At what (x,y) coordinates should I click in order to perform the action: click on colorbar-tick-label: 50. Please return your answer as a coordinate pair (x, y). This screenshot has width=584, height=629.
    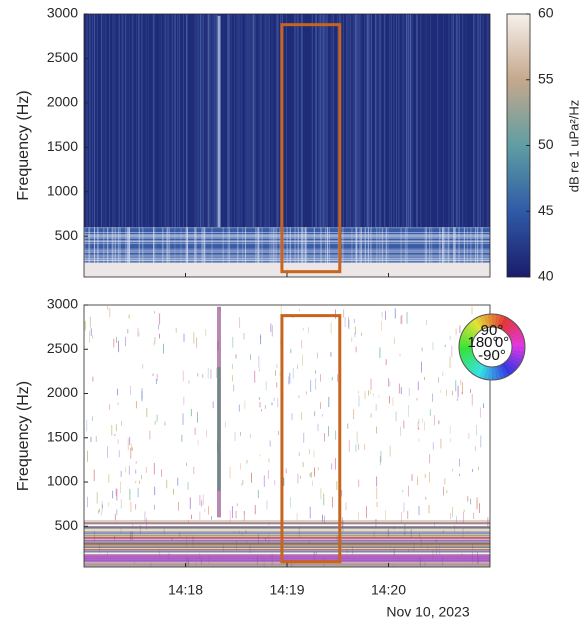
    Looking at the image, I should click on (546, 144).